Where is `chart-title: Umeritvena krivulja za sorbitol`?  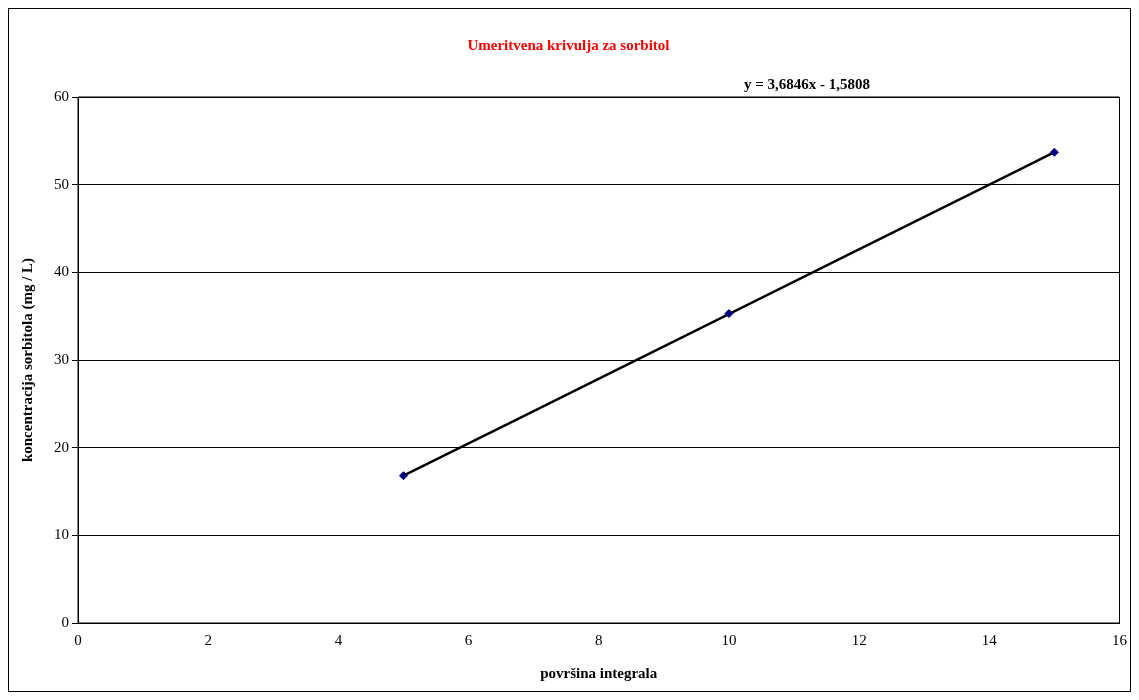 chart-title: Umeritvena krivulja za sorbitol is located at coordinates (568, 44).